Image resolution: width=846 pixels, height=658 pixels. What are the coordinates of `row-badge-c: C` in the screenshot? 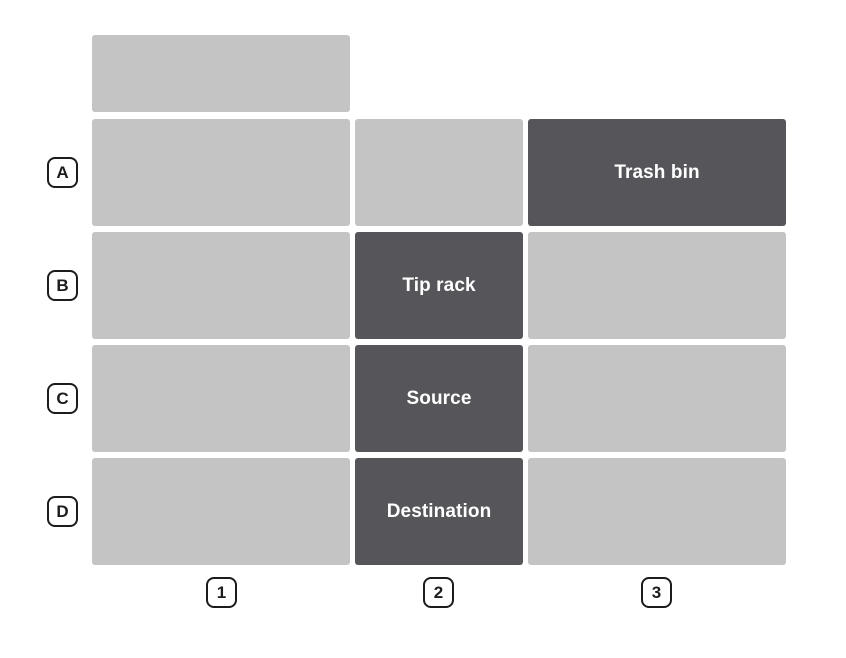 It's located at (62, 398).